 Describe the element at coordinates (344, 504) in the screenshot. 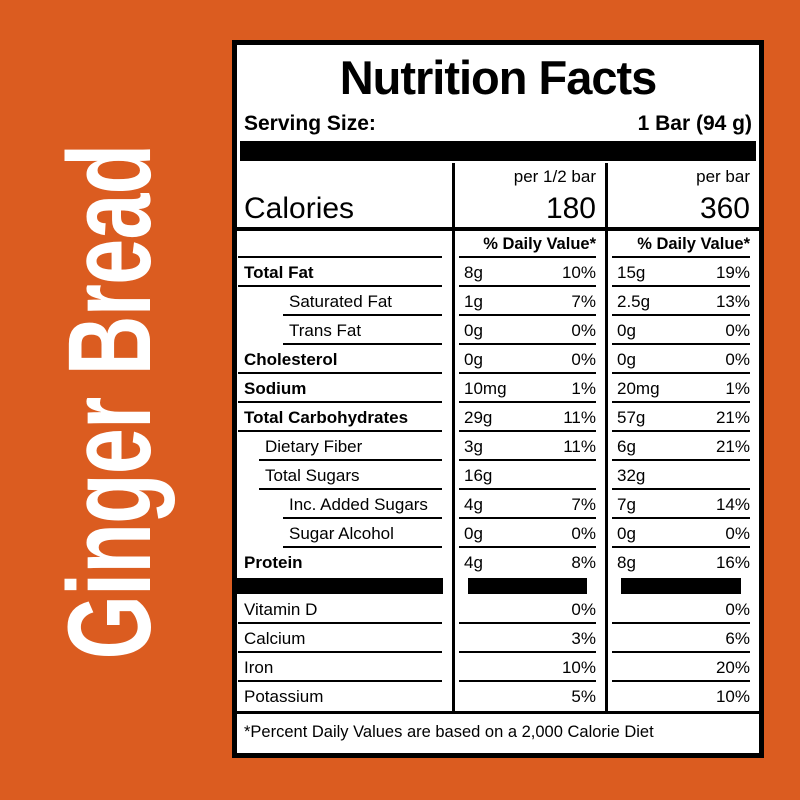

I see `nutrient-name: Inc. Added Sugars` at that location.